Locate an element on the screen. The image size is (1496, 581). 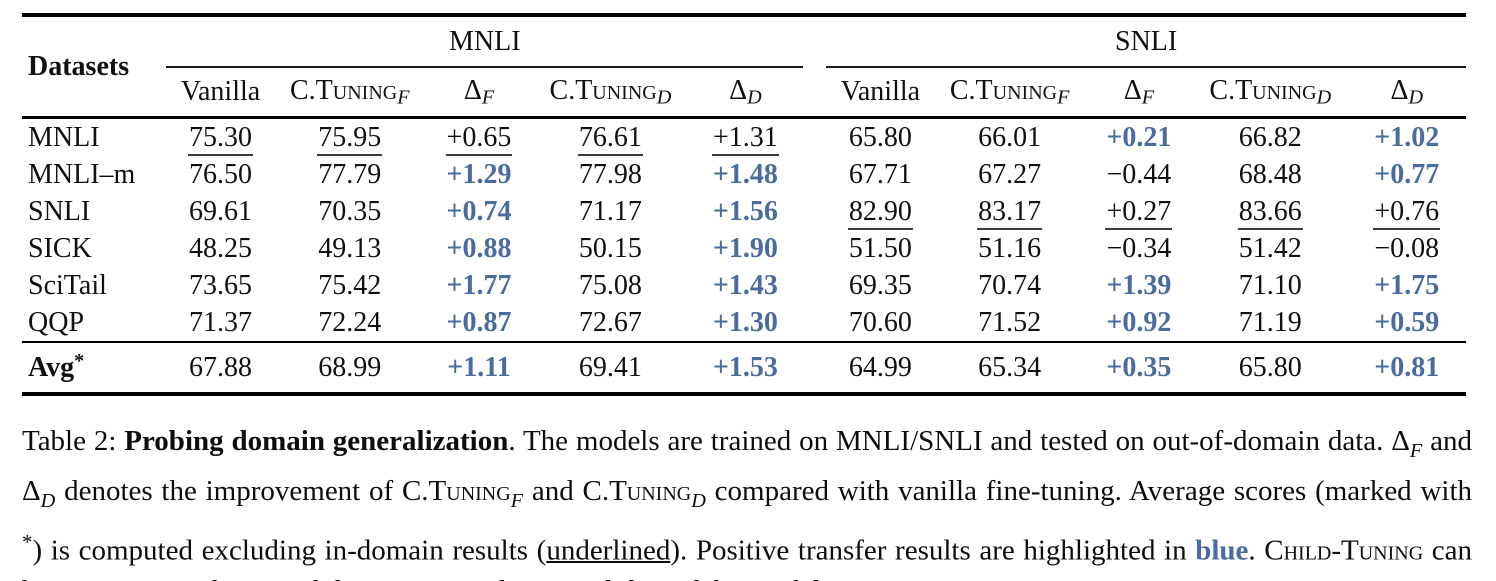
row-label: MNLI–m is located at coordinates (82, 174).